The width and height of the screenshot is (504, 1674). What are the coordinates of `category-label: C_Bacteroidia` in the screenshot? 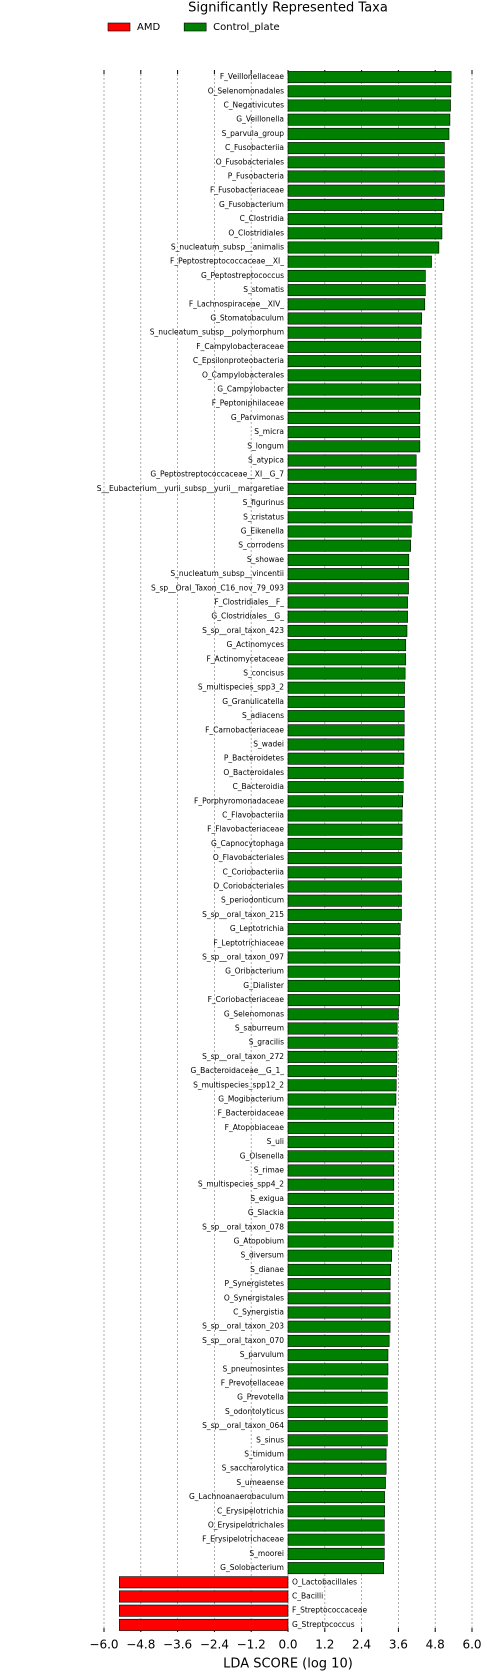 It's located at (258, 786).